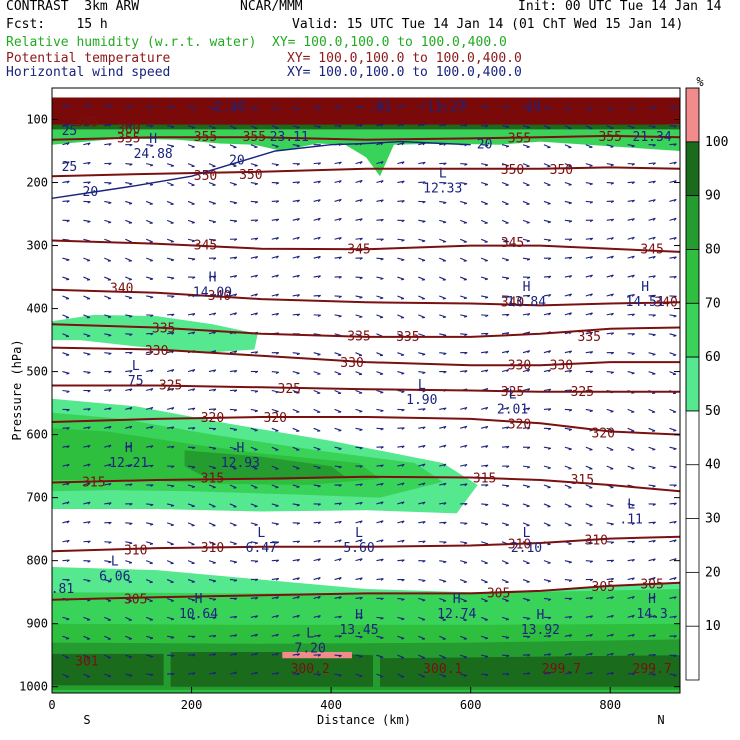 The height and width of the screenshot is (740, 740). I want to click on colorbar-tick-label: 40, so click(713, 465).